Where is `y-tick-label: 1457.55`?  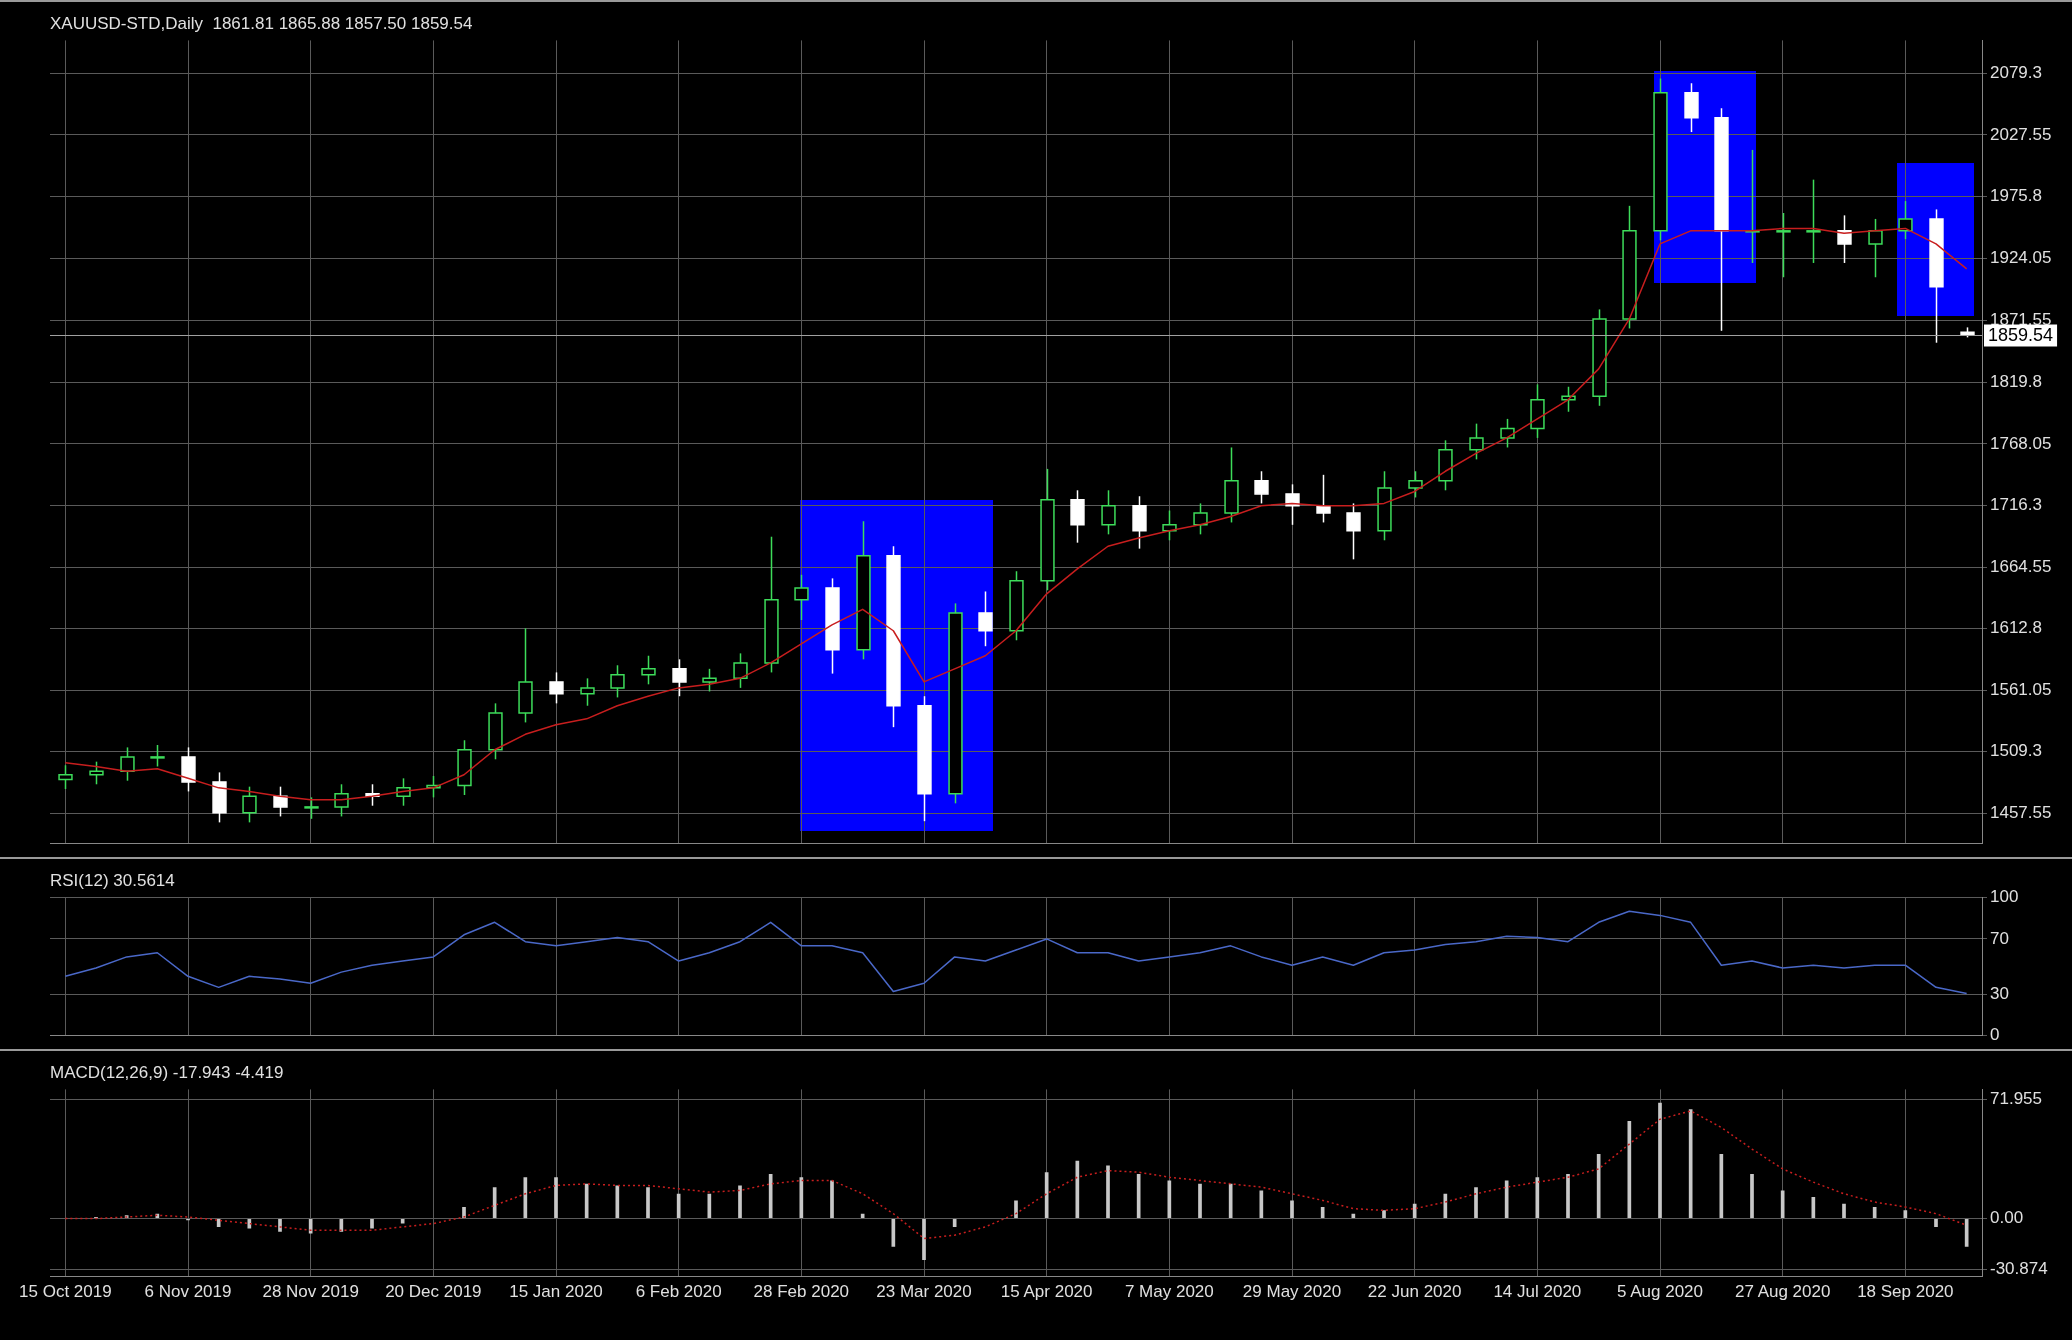 y-tick-label: 1457.55 is located at coordinates (2021, 813).